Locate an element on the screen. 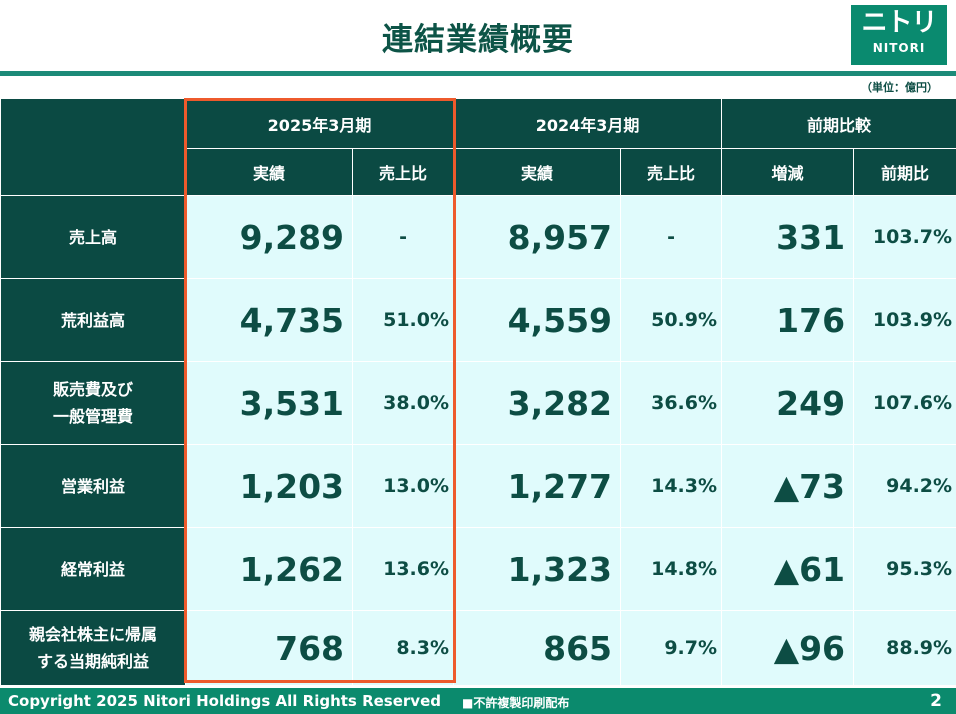 The image size is (956, 714). yoy-cell: 103.7% is located at coordinates (904, 237).